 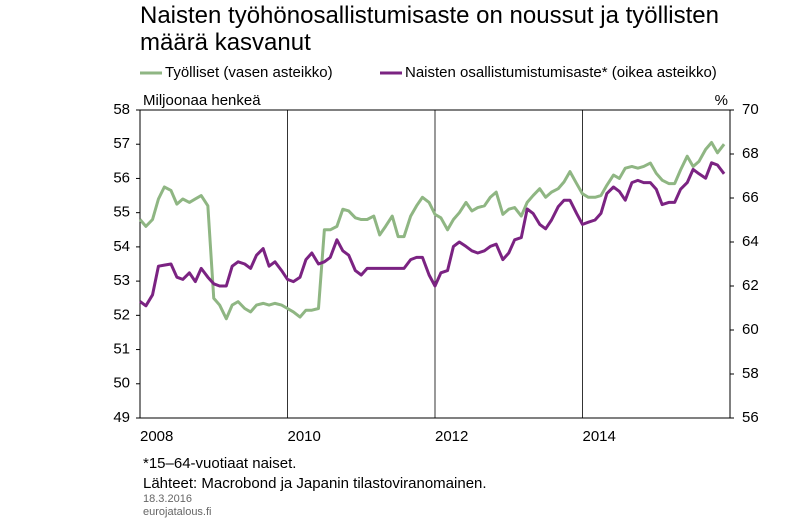 I want to click on legend-label: Työlliset (vasen asteikko), so click(x=249, y=72).